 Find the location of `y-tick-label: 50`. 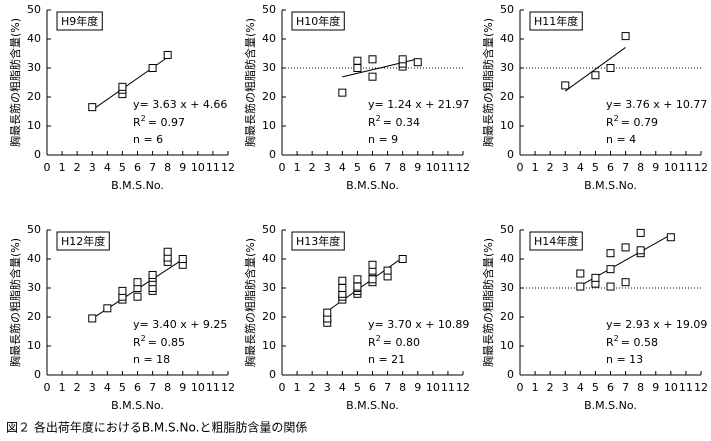

y-tick-label: 50 is located at coordinates (34, 229).